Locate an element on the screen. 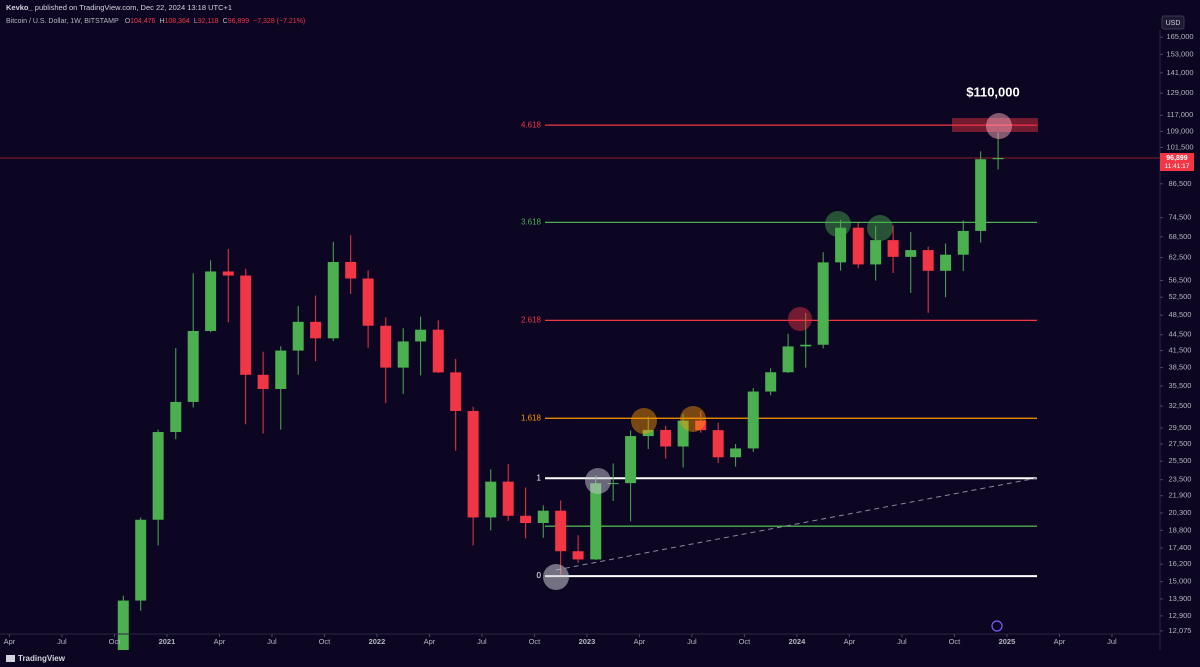  y-tick-label: 17,400 is located at coordinates (1180, 547).